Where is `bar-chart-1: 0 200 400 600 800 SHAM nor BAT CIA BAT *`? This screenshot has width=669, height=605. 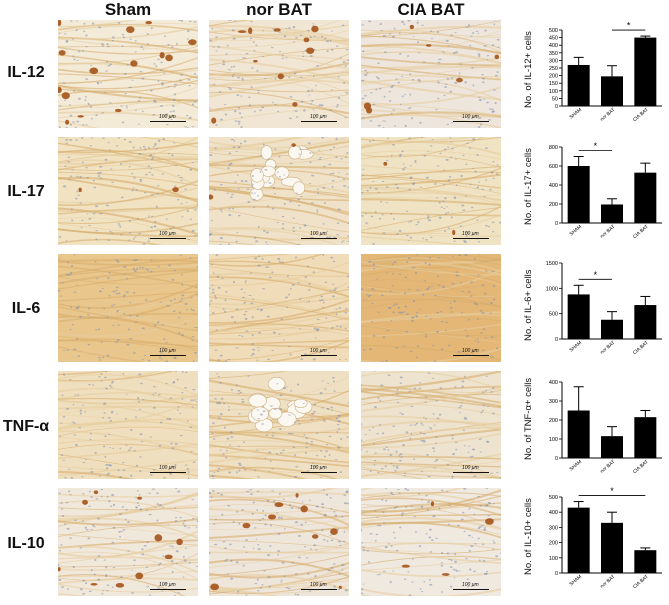 bar-chart-1: 0 200 400 600 800 SHAM nor BAT CIA BAT * is located at coordinates (605, 190).